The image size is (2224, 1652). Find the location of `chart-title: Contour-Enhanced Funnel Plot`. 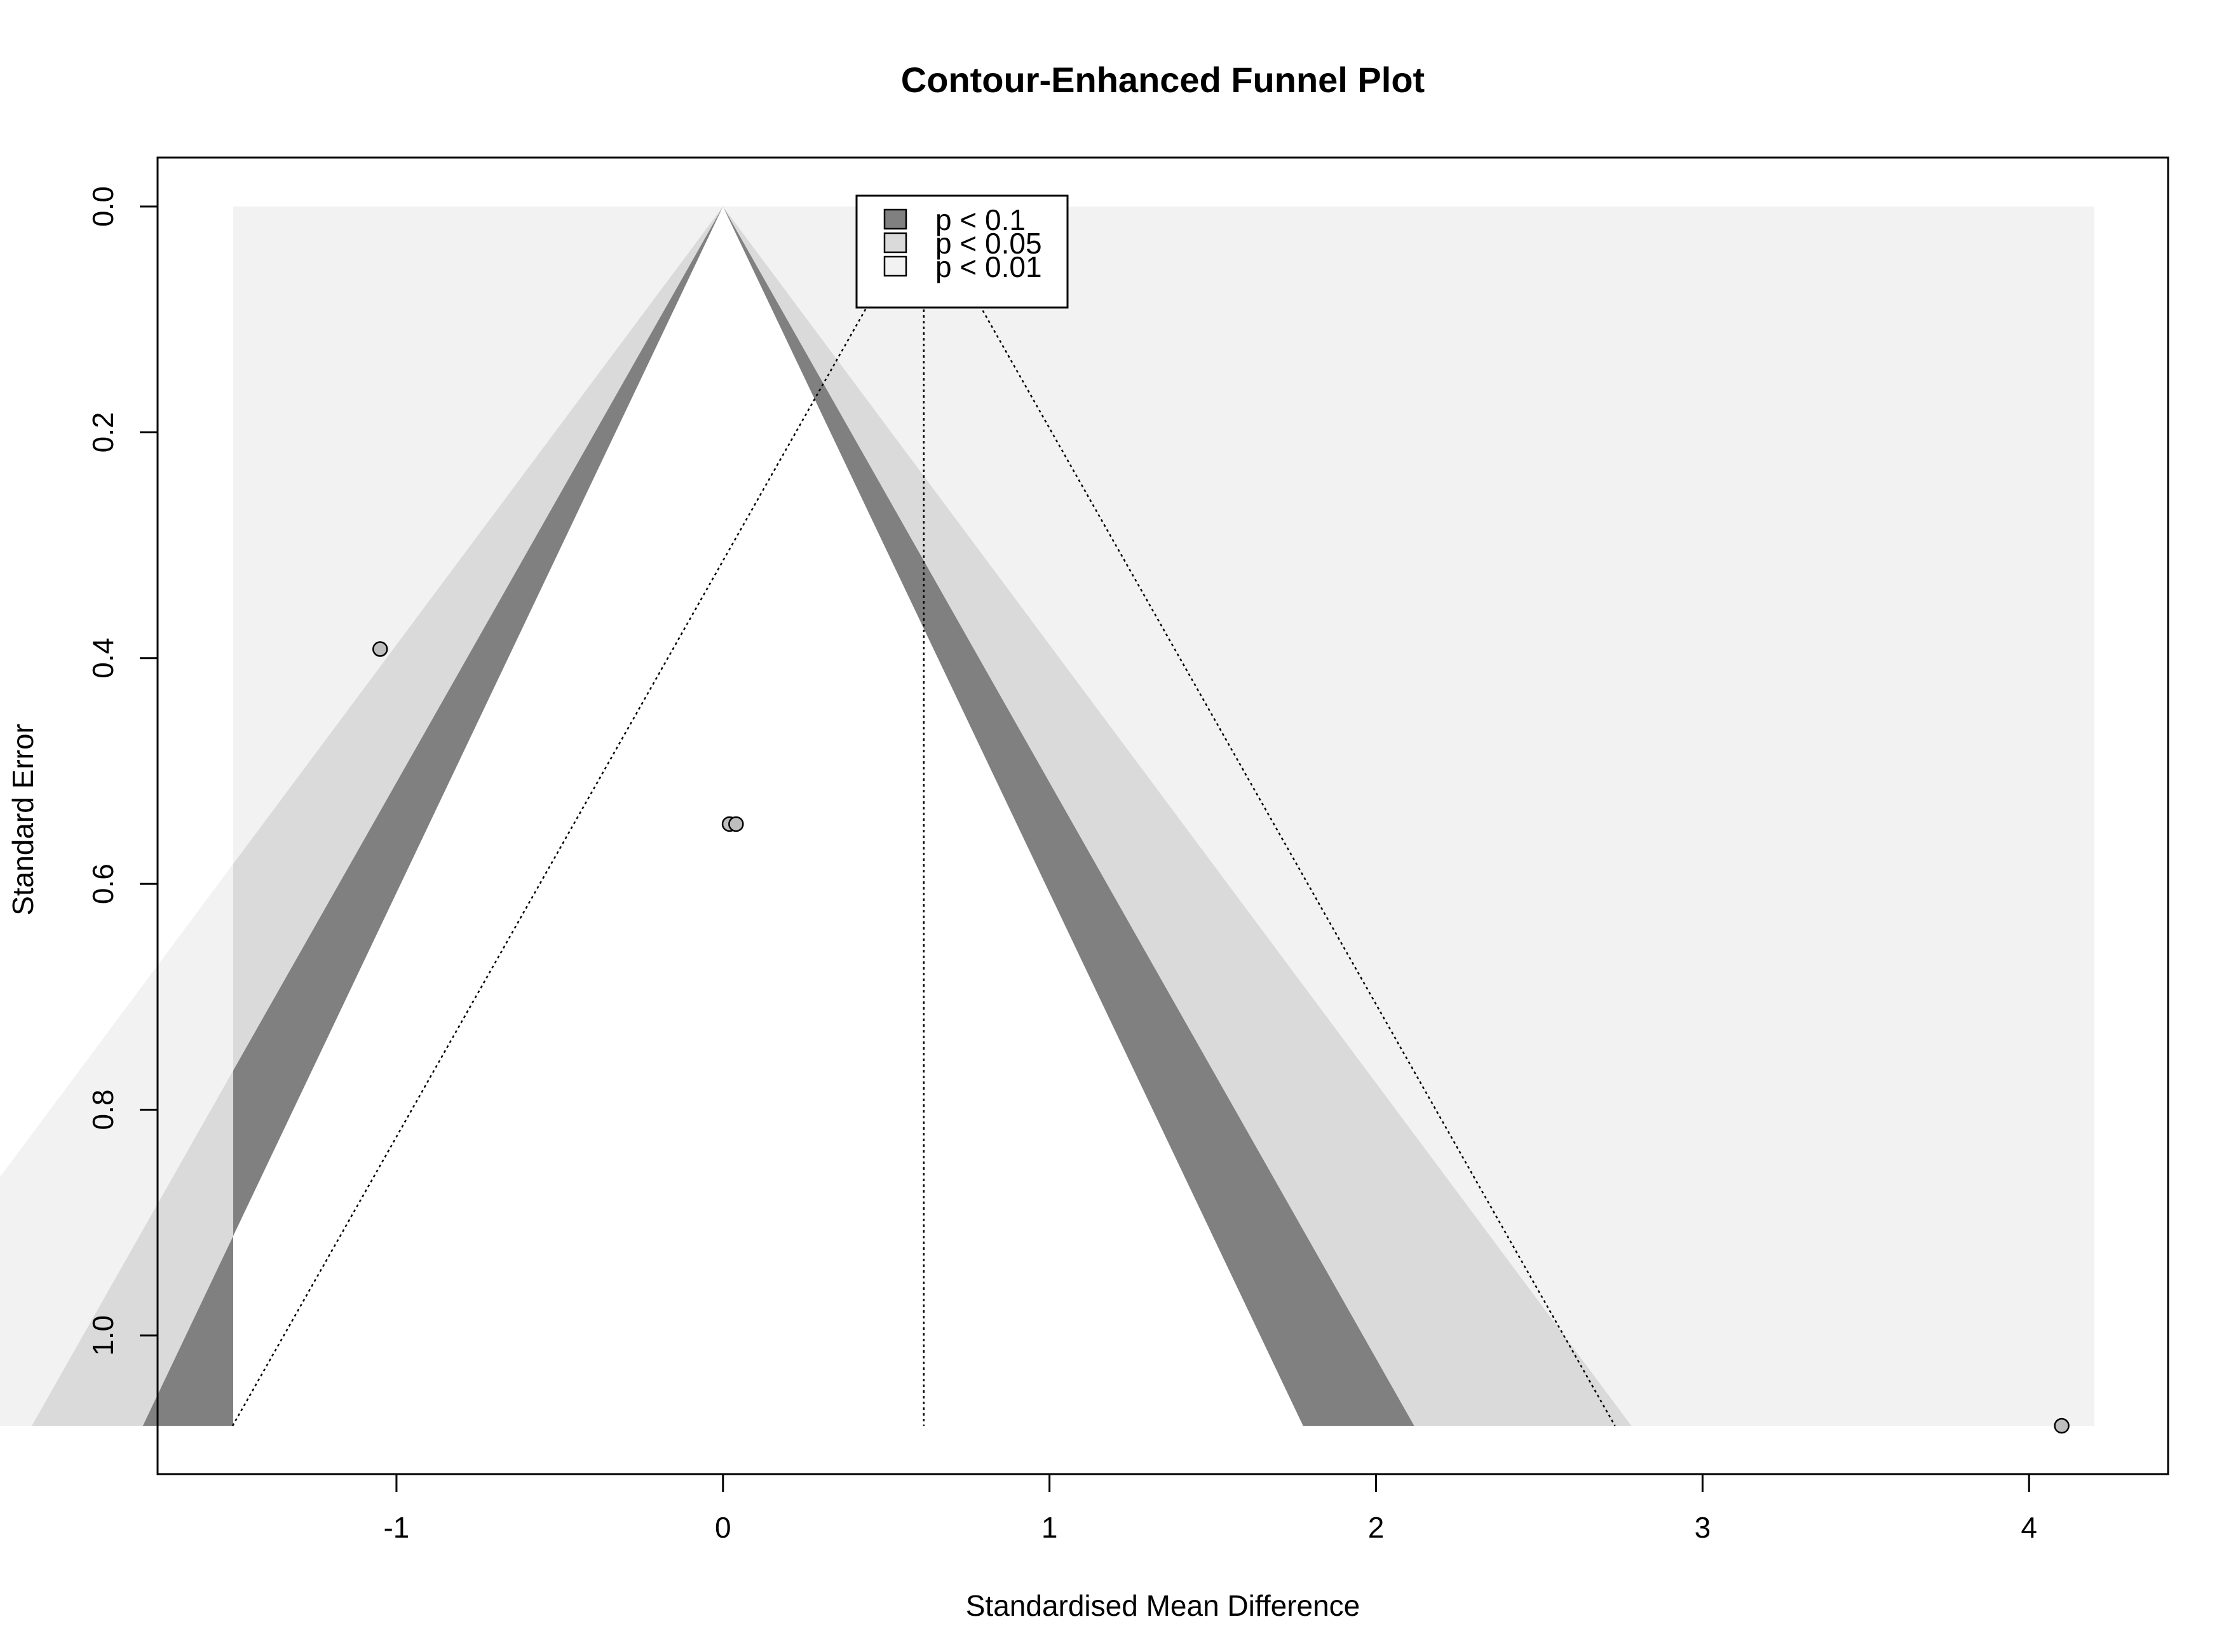

chart-title: Contour-Enhanced Funnel Plot is located at coordinates (1163, 80).